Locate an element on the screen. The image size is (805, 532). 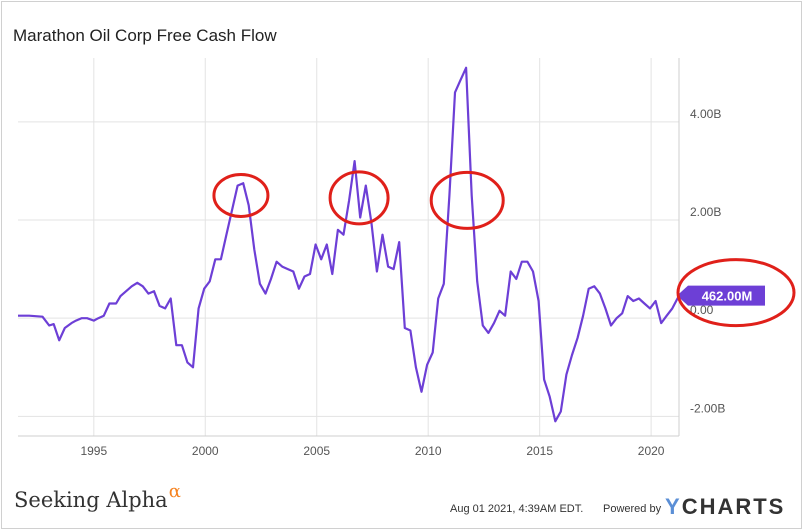
brand-name: Seeking Alpha is located at coordinates (91, 500).